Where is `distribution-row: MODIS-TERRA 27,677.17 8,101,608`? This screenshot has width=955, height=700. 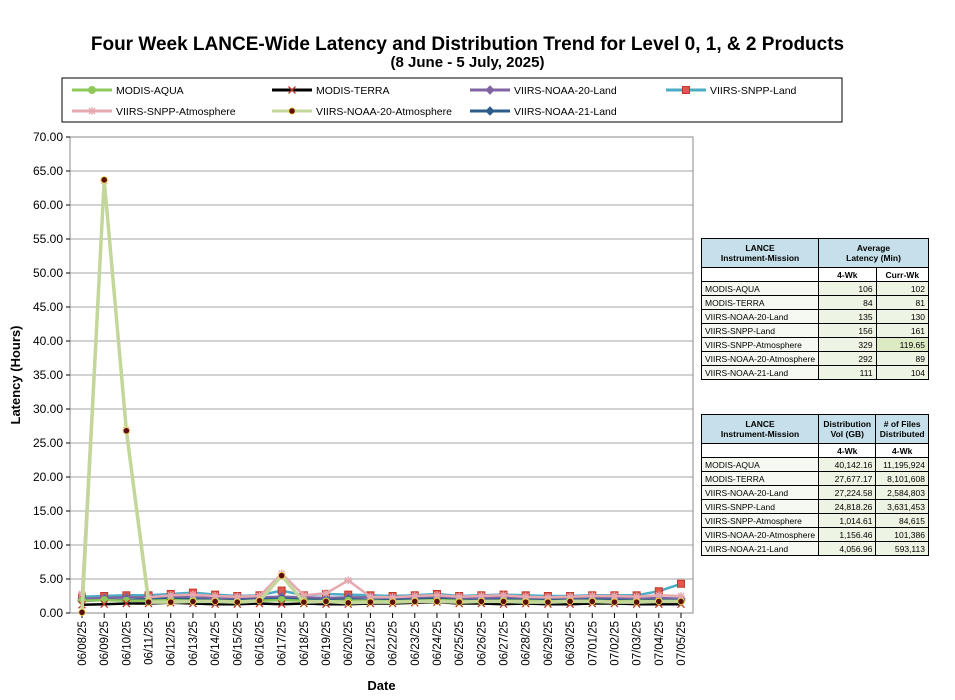
distribution-row: MODIS-TERRA 27,677.17 8,101,608 is located at coordinates (814, 478).